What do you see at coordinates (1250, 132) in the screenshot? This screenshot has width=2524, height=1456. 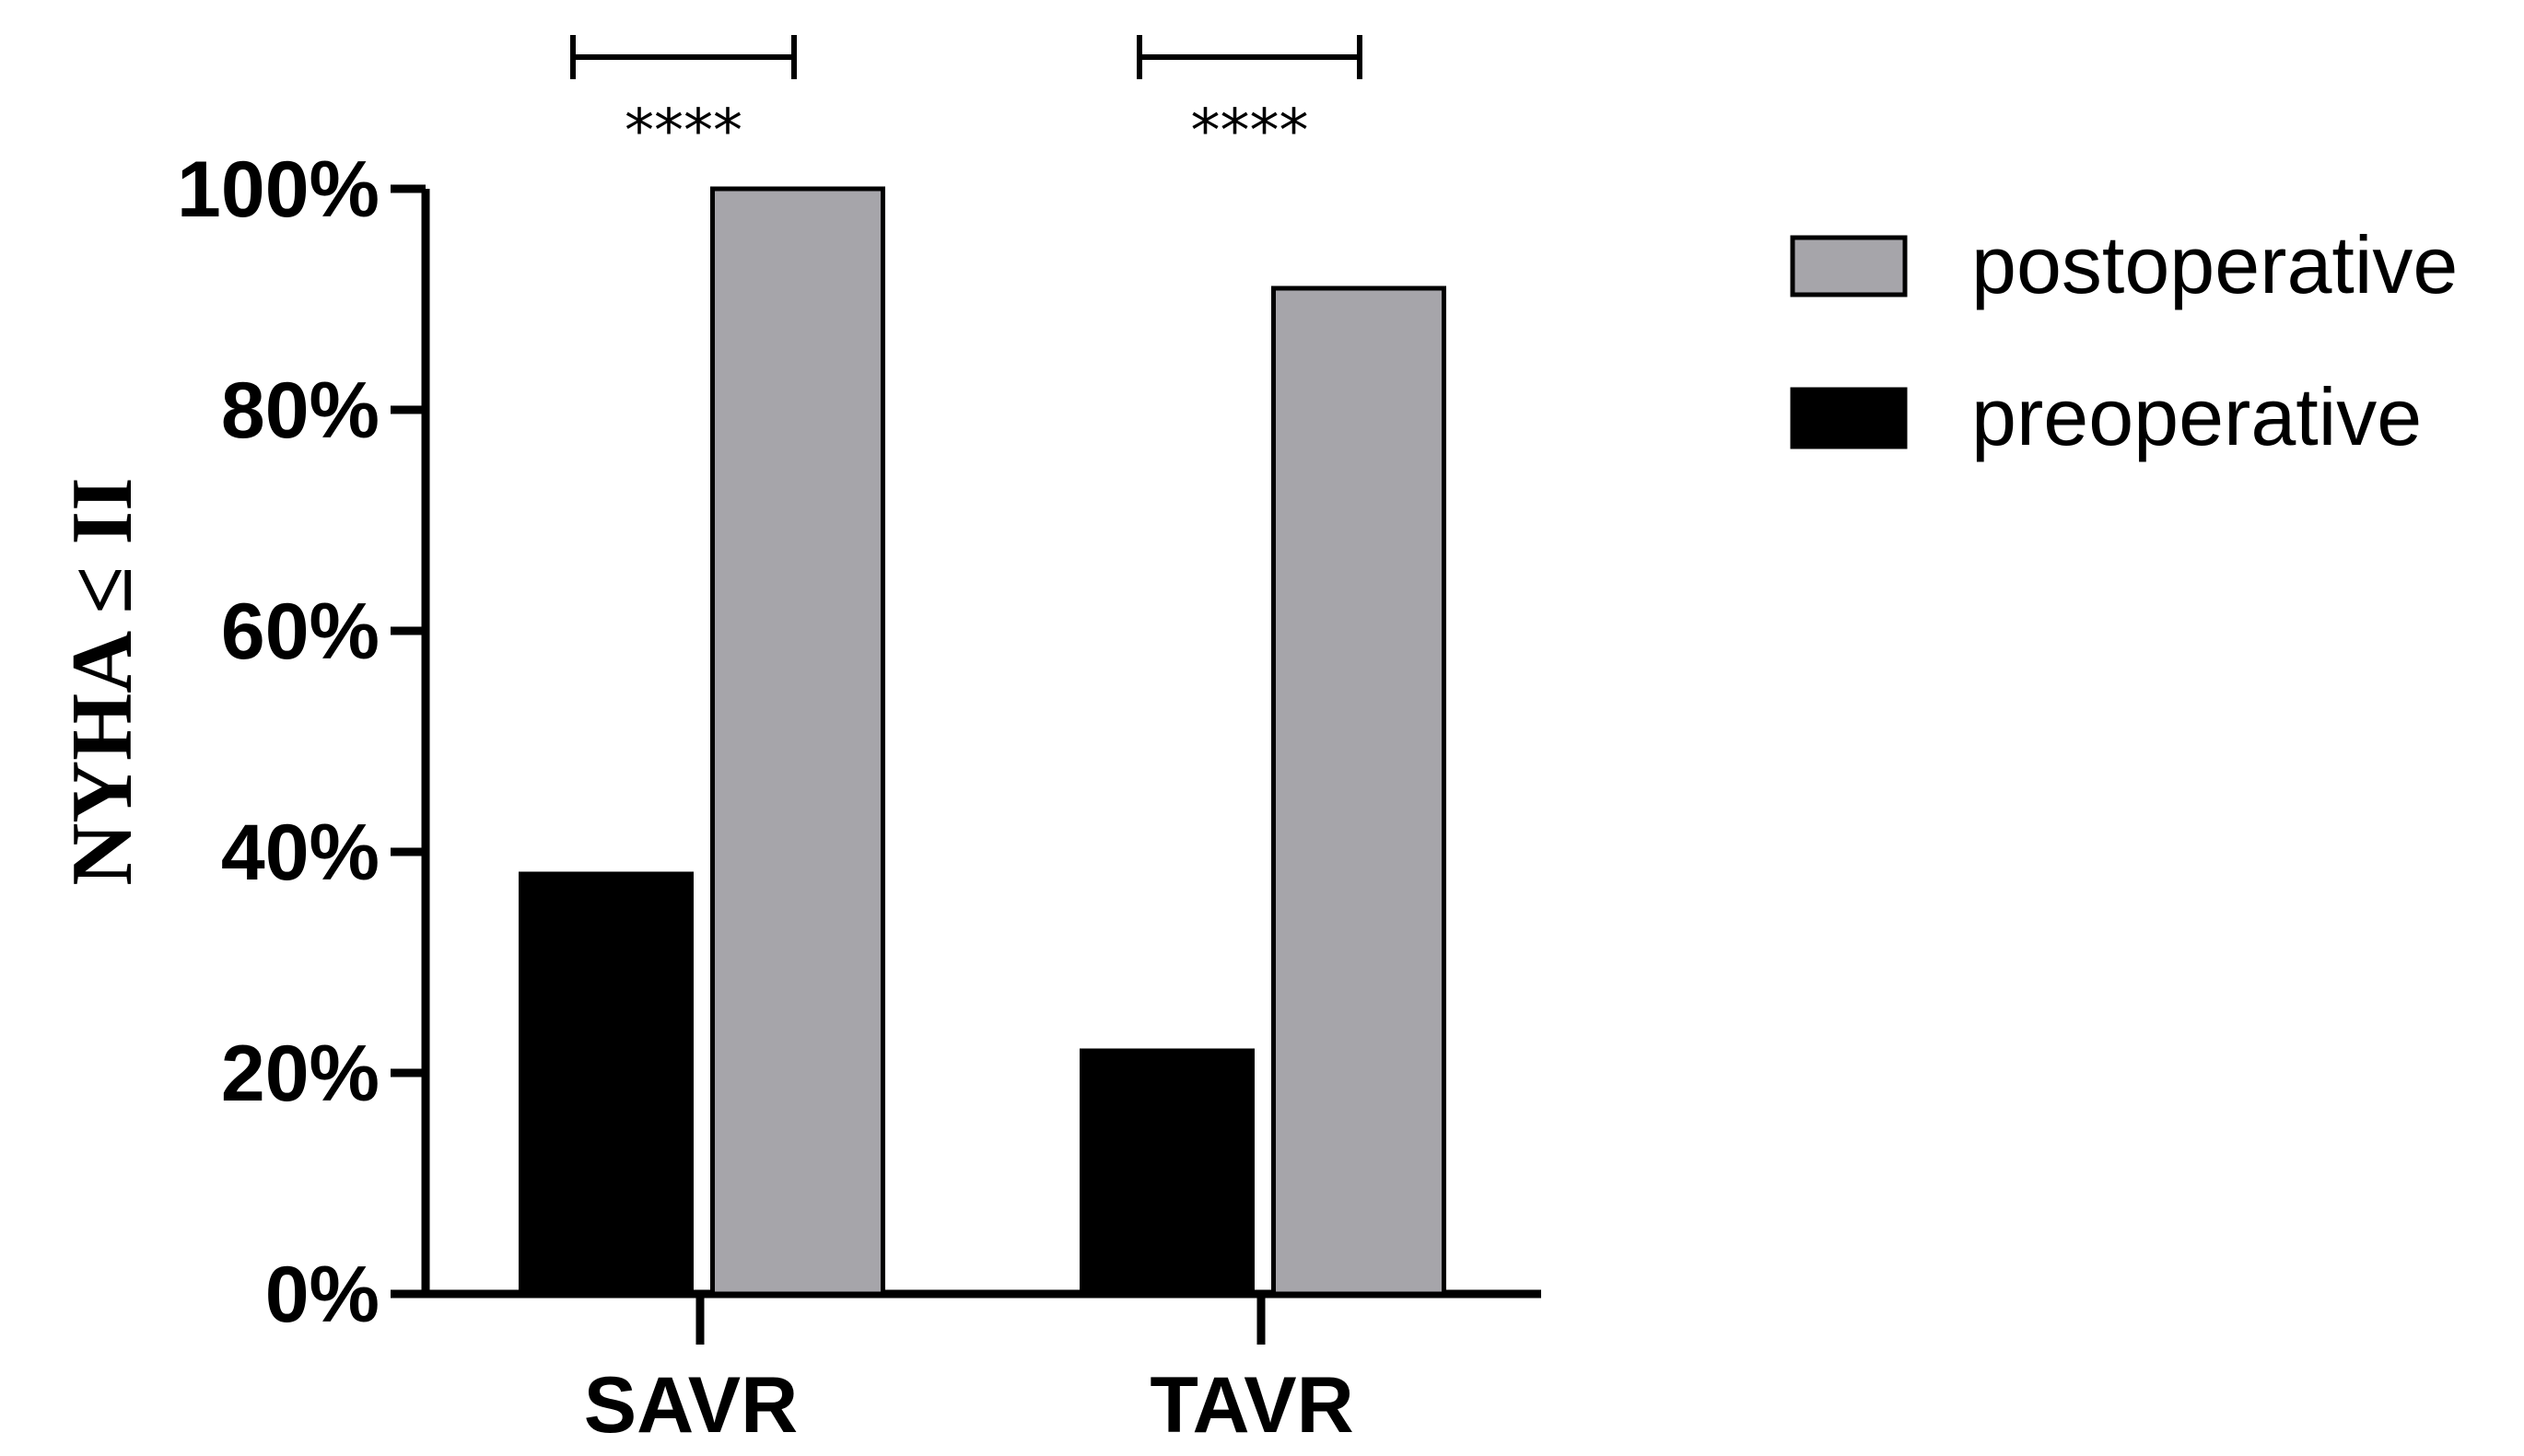 I see `significance-label-tavr: ****` at bounding box center [1250, 132].